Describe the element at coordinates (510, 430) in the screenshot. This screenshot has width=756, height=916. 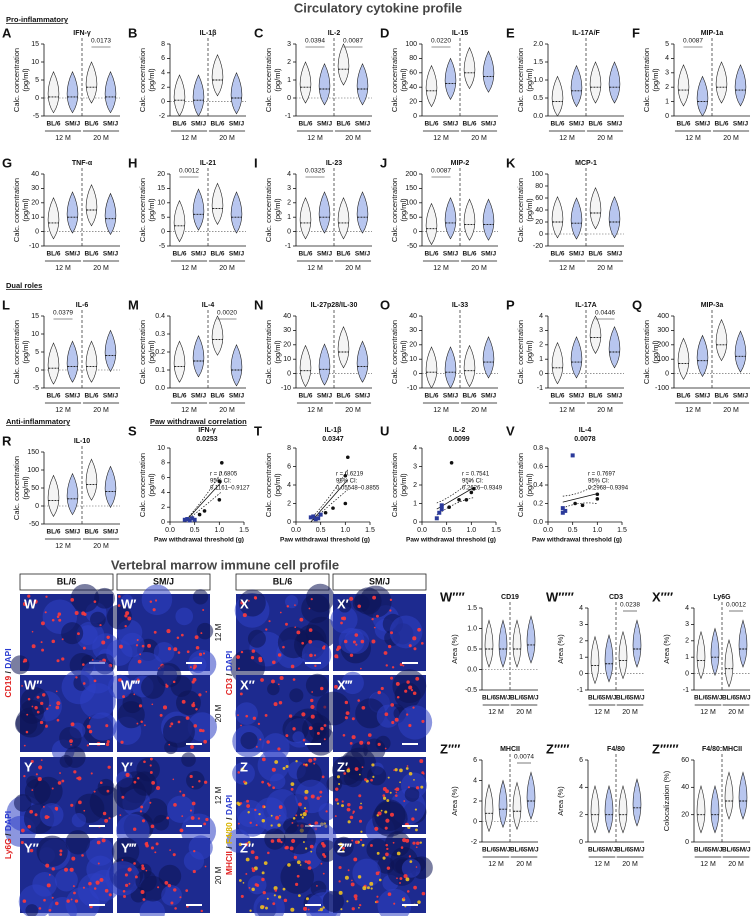
I see `panel-letter: V` at that location.